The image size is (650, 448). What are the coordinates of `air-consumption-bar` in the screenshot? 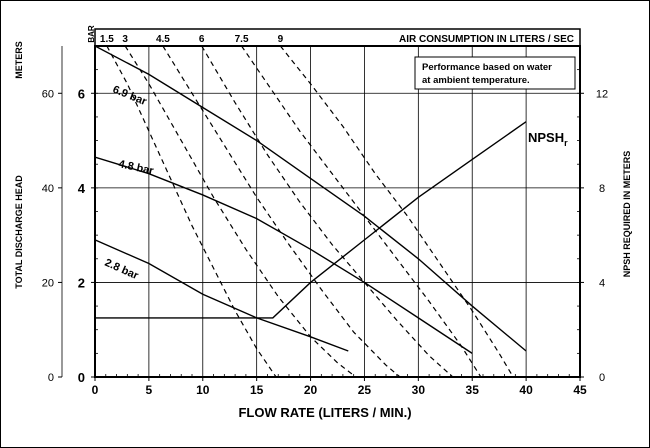 It's located at (337, 37).